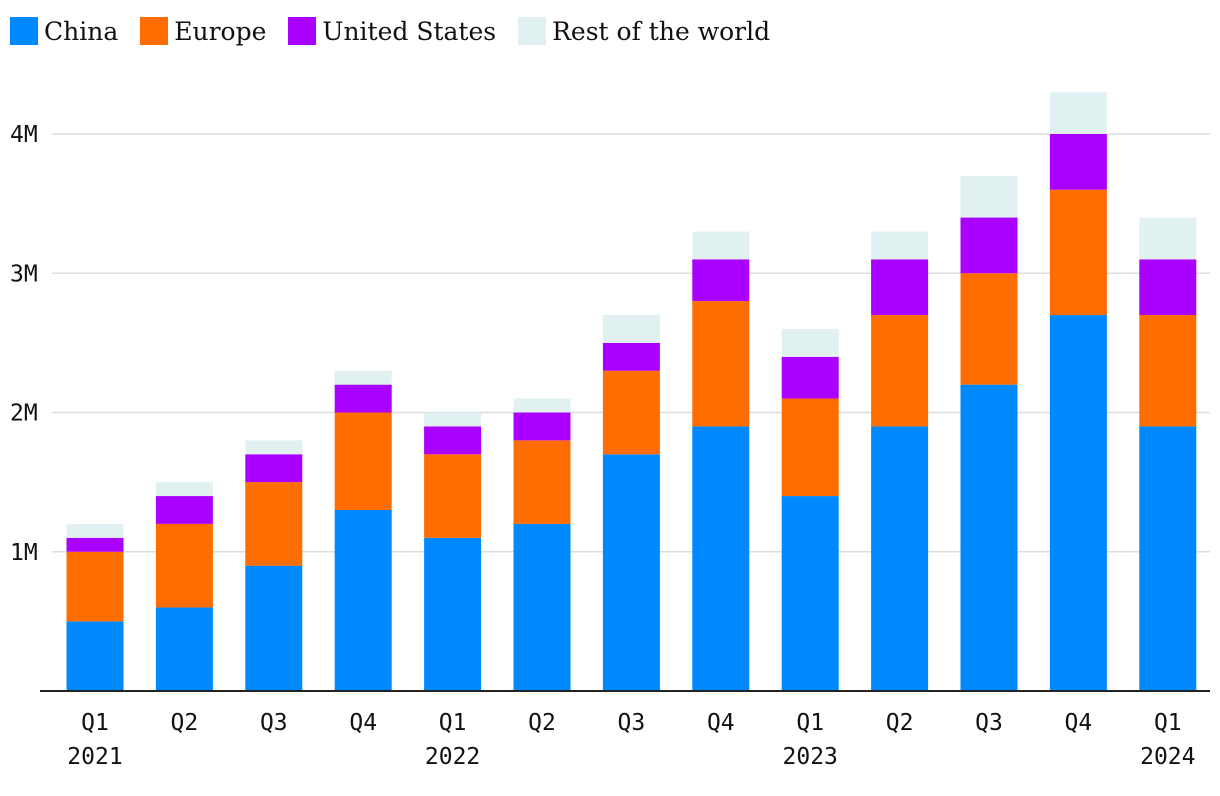 Image resolution: width=1220 pixels, height=796 pixels. What do you see at coordinates (220, 31) in the screenshot?
I see `legend-label-europe: Europe` at bounding box center [220, 31].